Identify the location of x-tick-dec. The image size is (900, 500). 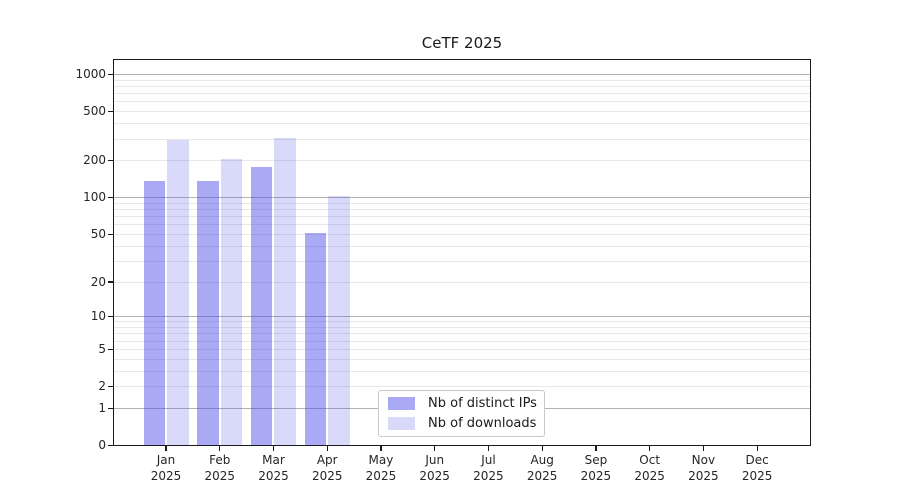
(757, 448).